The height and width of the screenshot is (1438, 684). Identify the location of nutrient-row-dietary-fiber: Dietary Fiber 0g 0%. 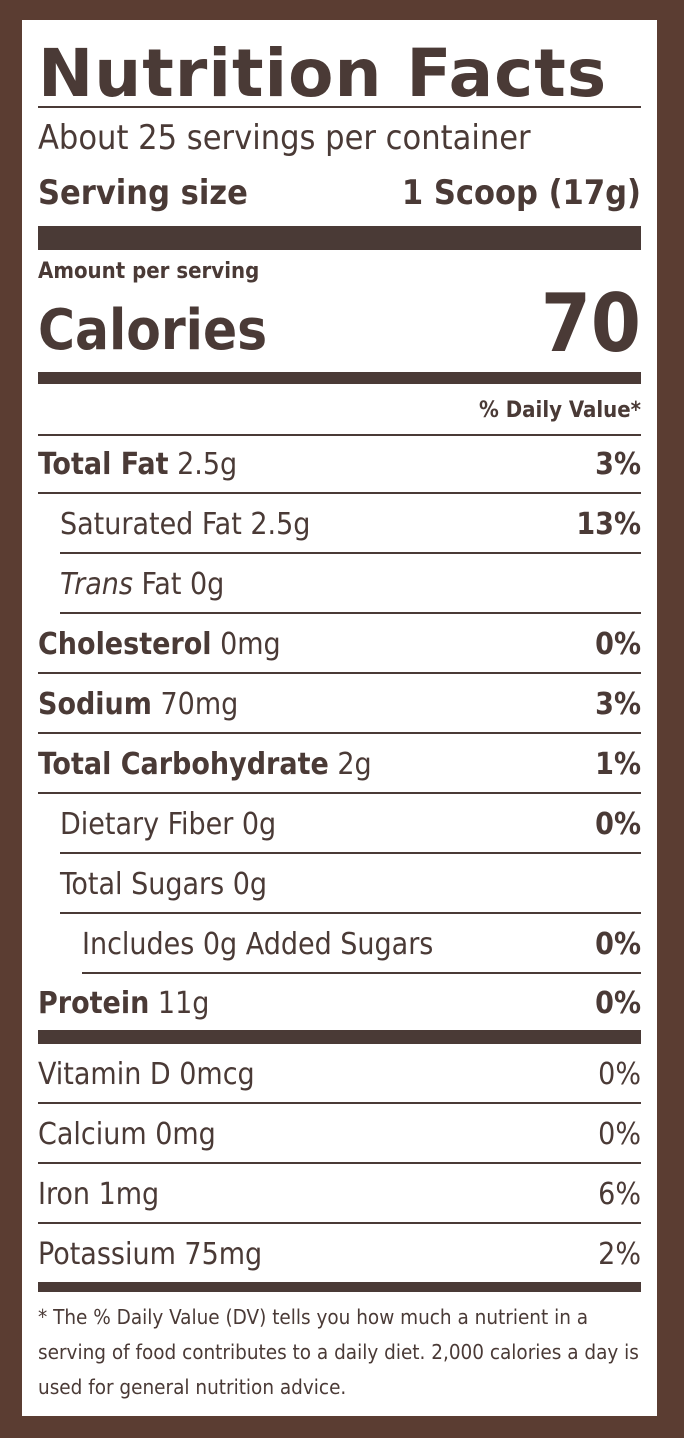
(350, 825).